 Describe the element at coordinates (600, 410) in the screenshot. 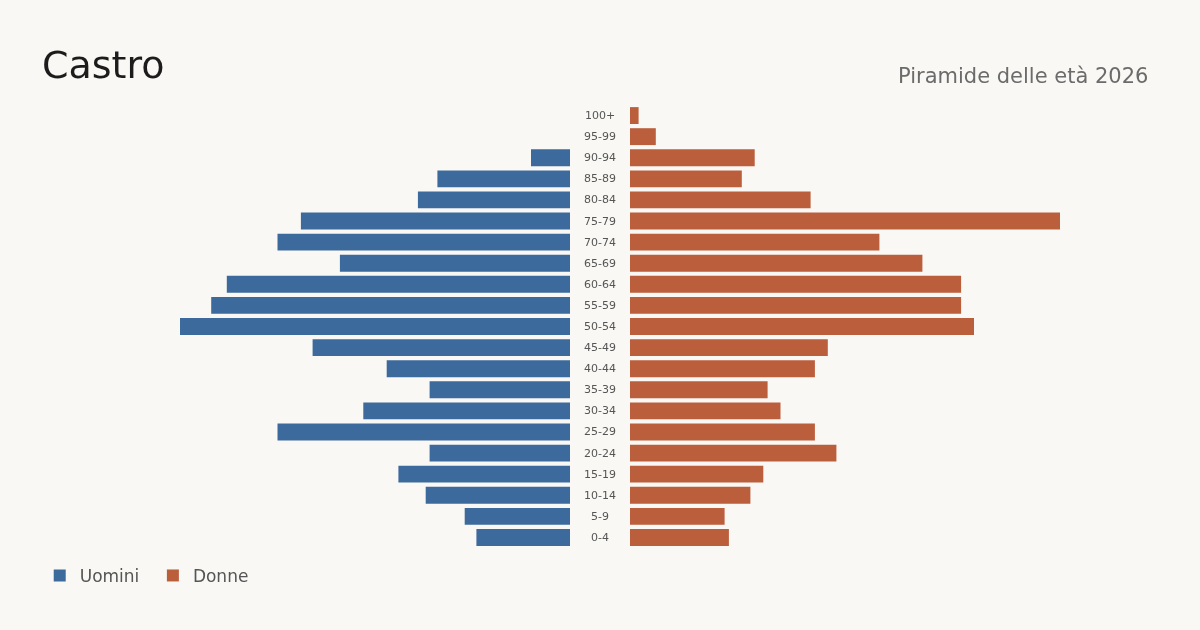

I see `y-tick-label: 30-34` at that location.